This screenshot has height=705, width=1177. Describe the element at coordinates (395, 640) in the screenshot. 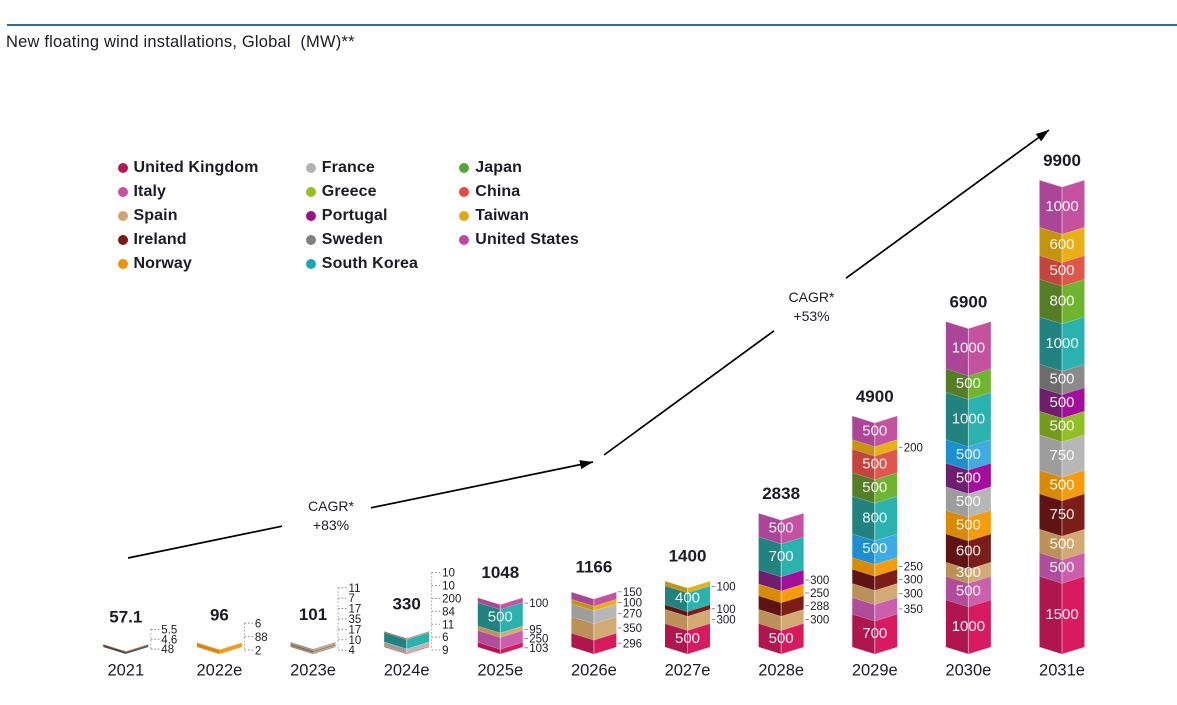

I see `bar-segment-2024e-south_korea-left` at that location.